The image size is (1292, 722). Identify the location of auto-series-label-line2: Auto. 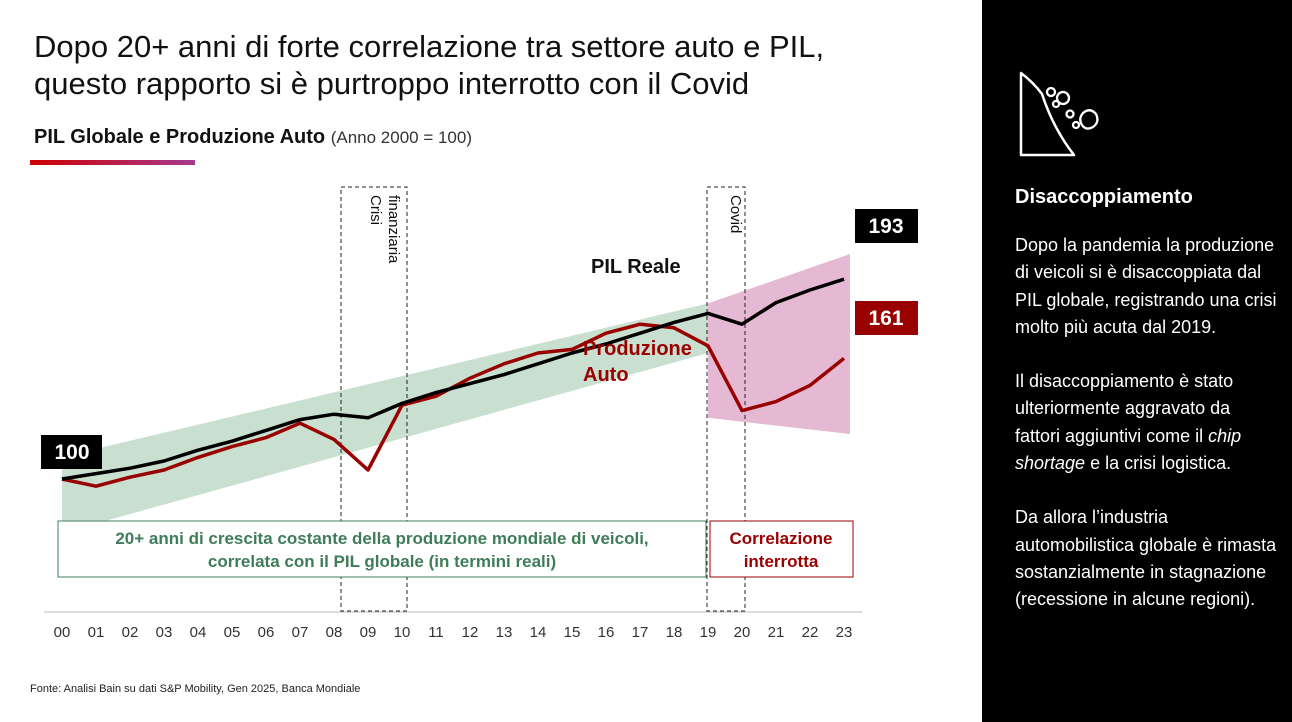
(606, 375).